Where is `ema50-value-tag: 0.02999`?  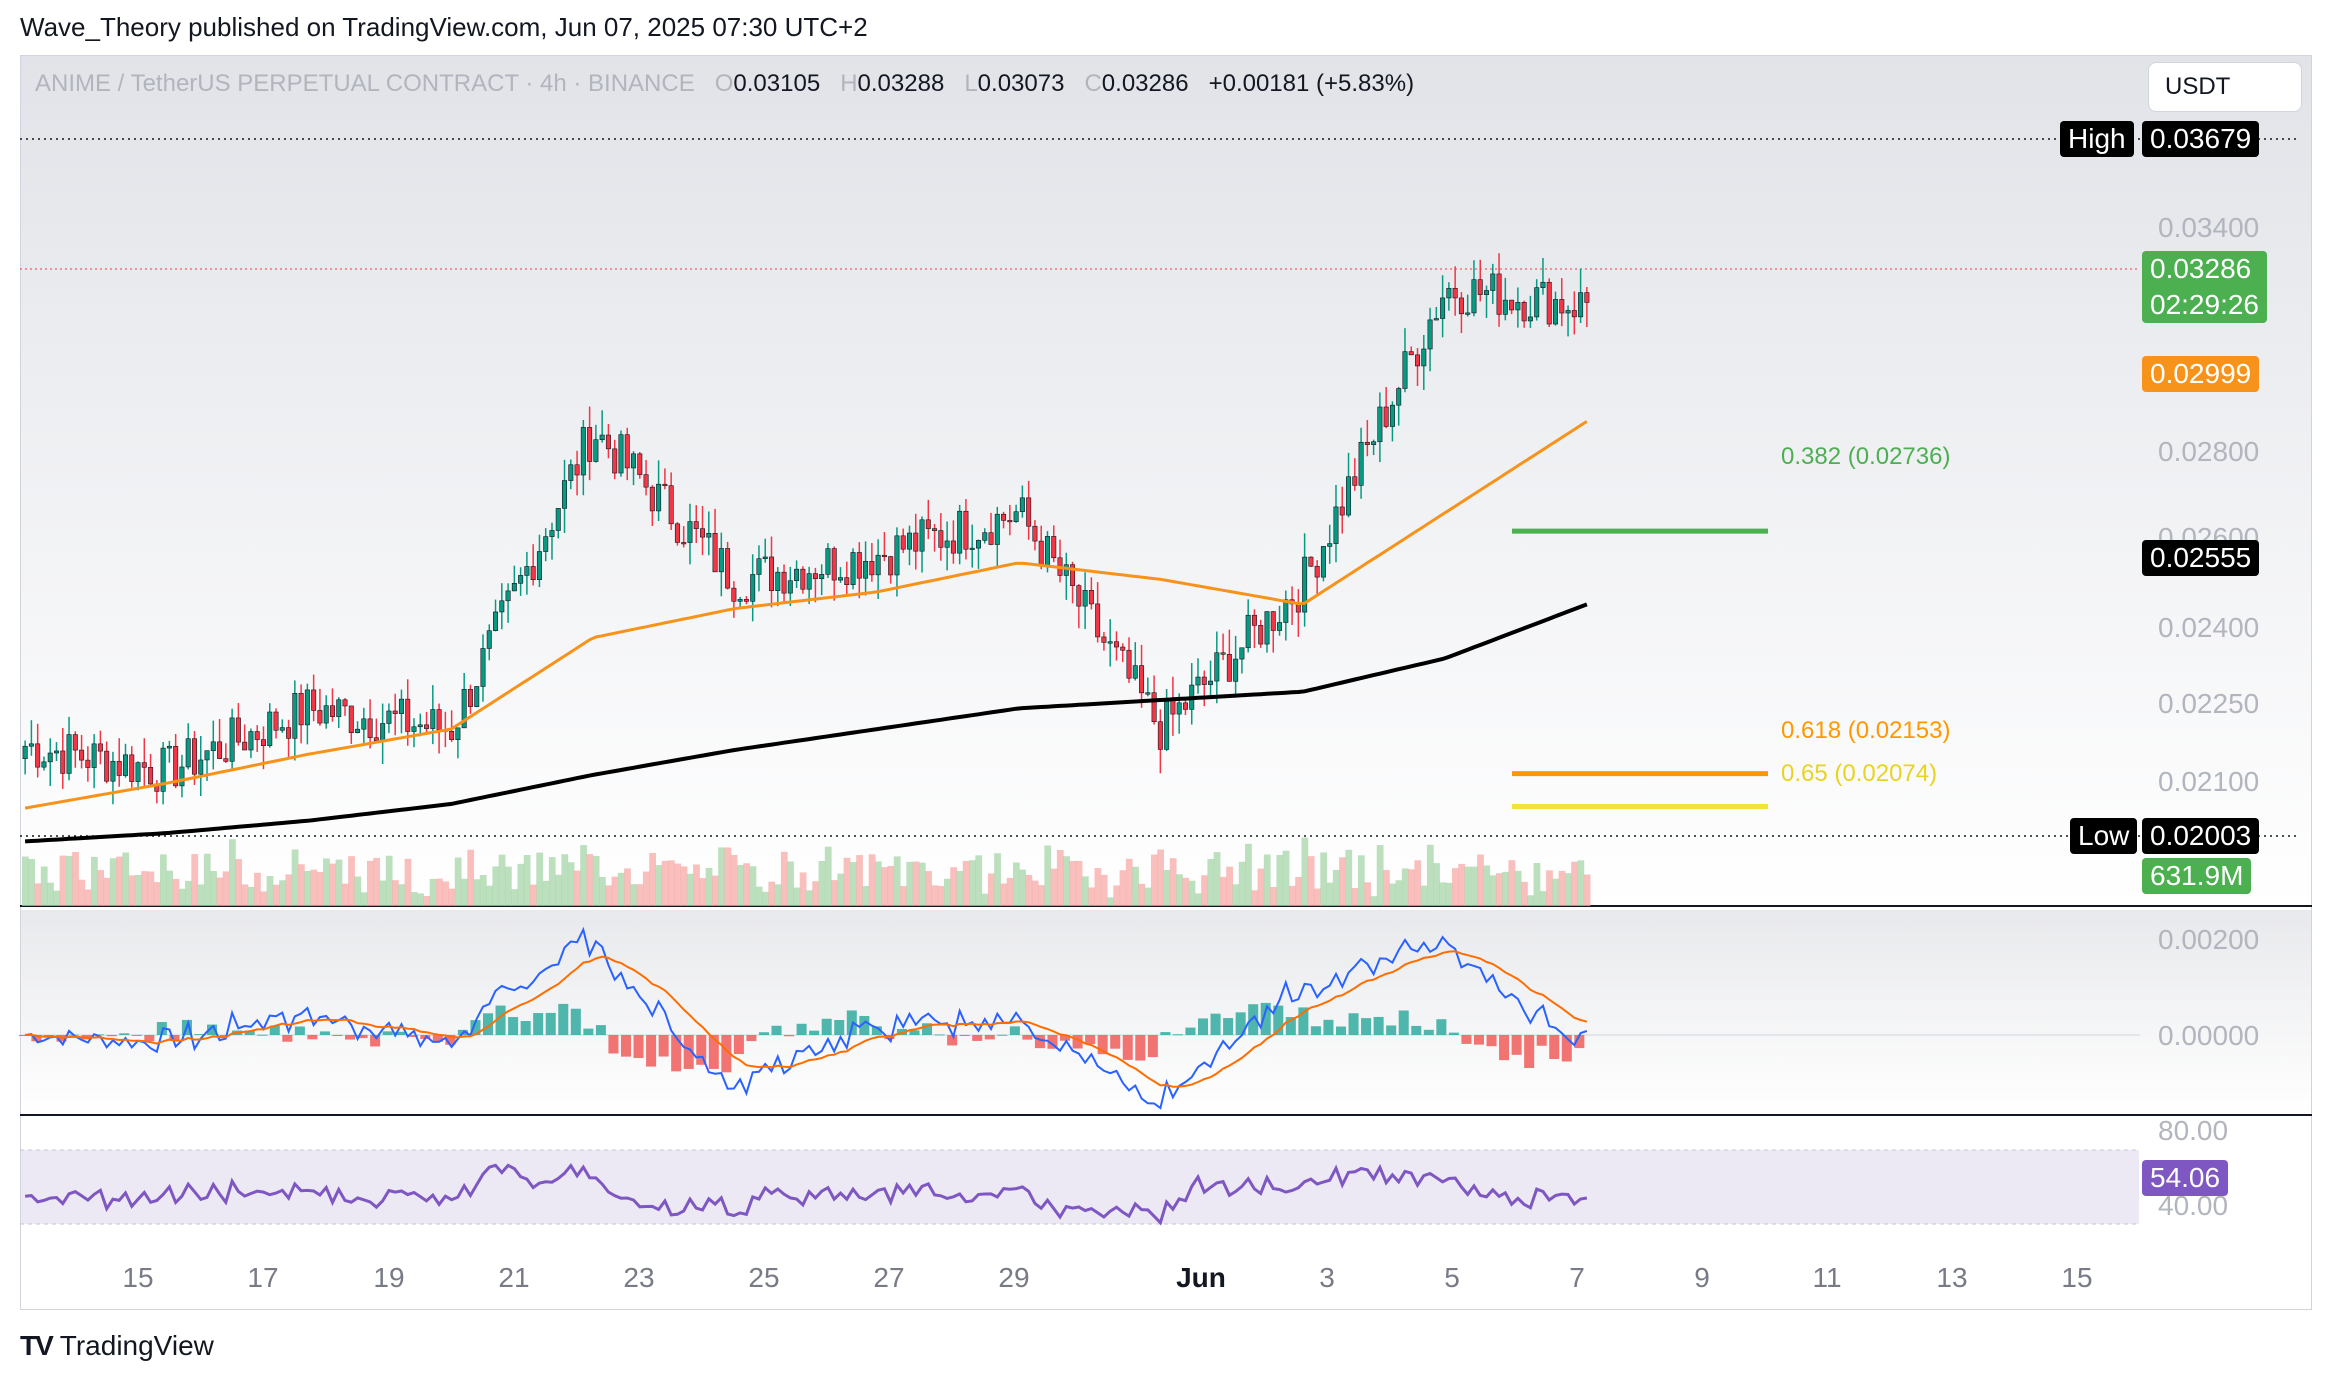
ema50-value-tag: 0.02999 is located at coordinates (2201, 374).